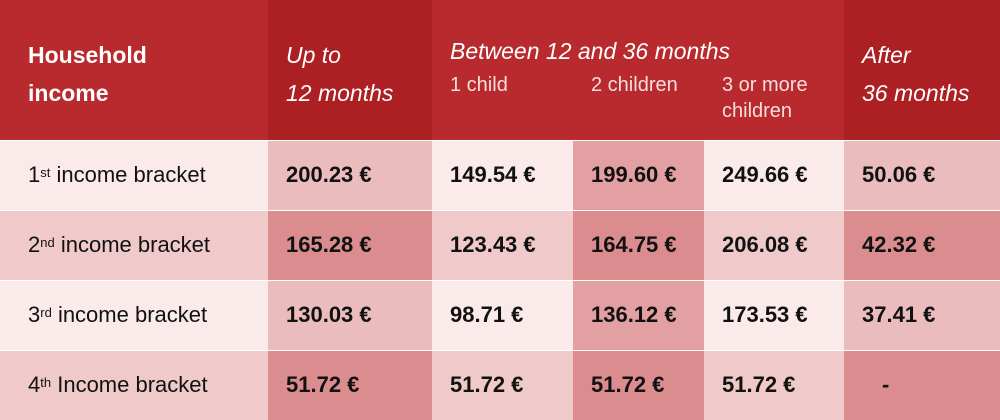 The image size is (1000, 420). What do you see at coordinates (774, 385) in the screenshot?
I see `cell-three-or-more: 51.72 €` at bounding box center [774, 385].